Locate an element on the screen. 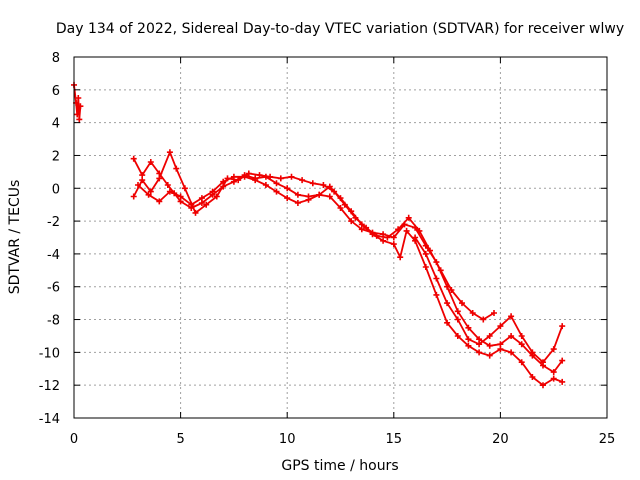  y-tick-label: 4 is located at coordinates (56, 124).